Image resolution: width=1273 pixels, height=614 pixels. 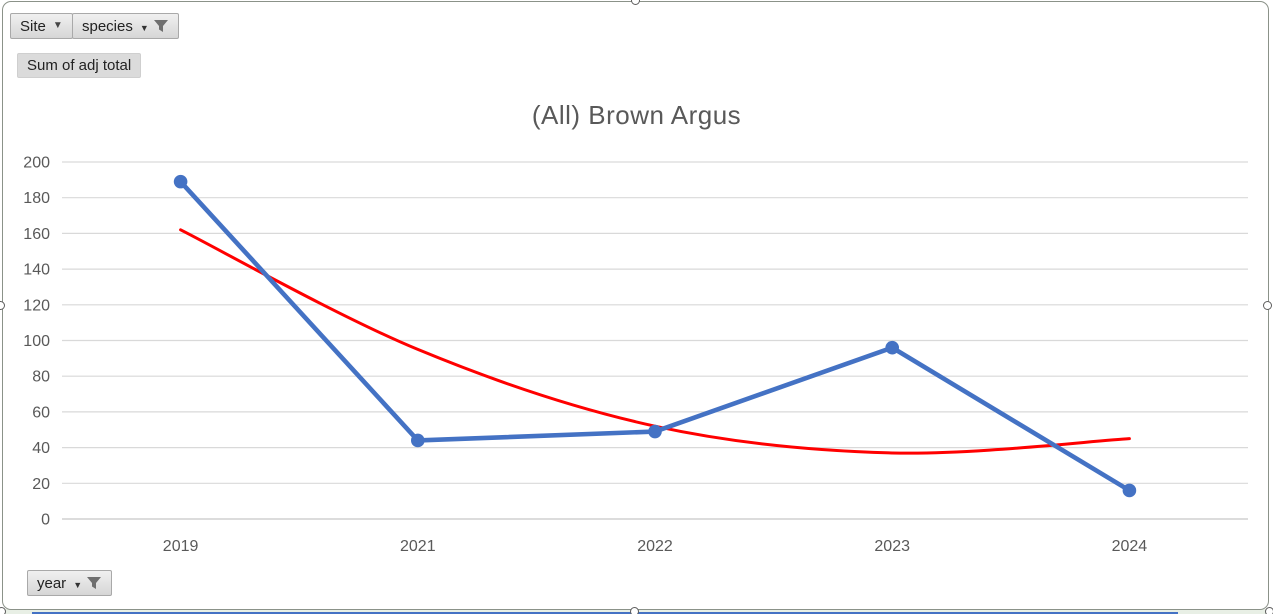 What do you see at coordinates (70, 583) in the screenshot?
I see `year-filter-button: year ▼` at bounding box center [70, 583].